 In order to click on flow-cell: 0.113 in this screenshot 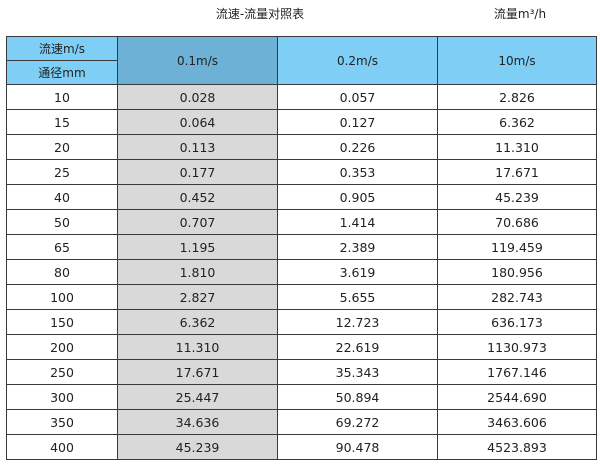, I will do `click(197, 147)`.